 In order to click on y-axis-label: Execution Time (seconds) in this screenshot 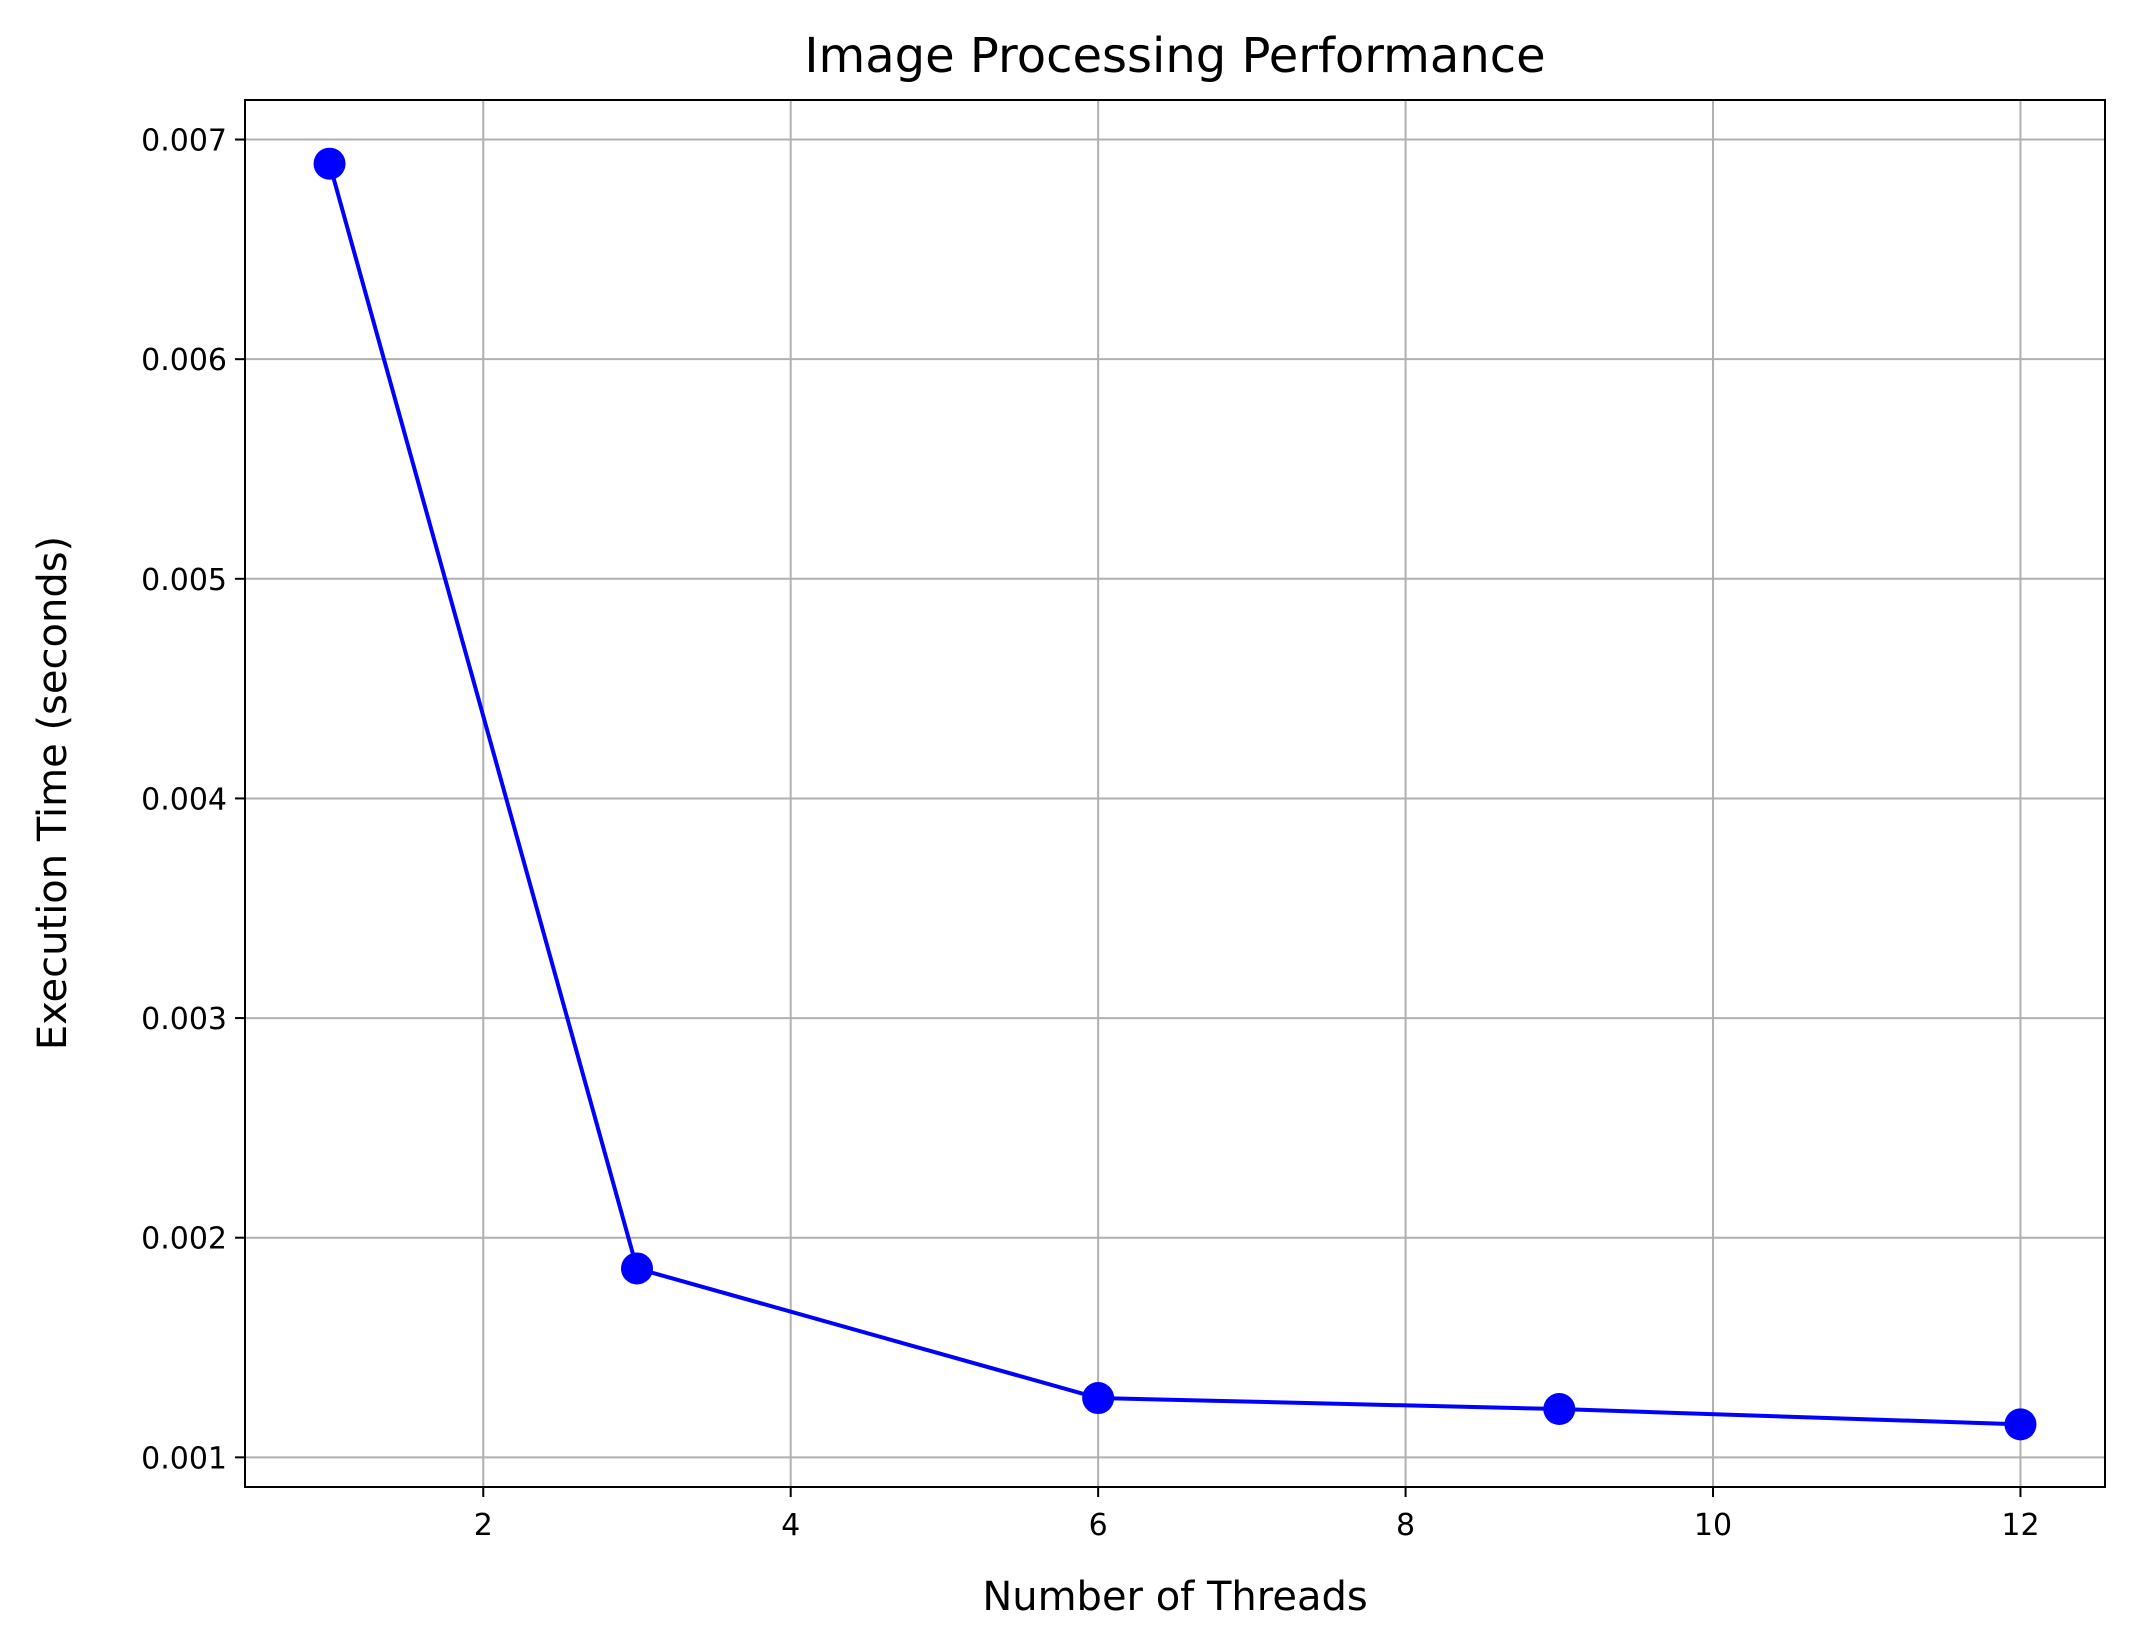, I will do `click(53, 793)`.